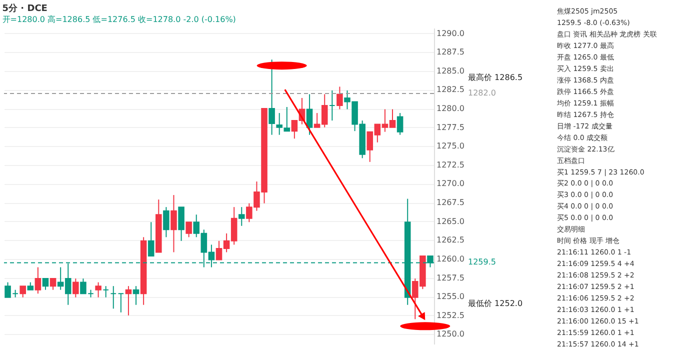 The height and width of the screenshot is (358, 690). What do you see at coordinates (450, 221) in the screenshot?
I see `y-tick-label: 1265.0` at bounding box center [450, 221].